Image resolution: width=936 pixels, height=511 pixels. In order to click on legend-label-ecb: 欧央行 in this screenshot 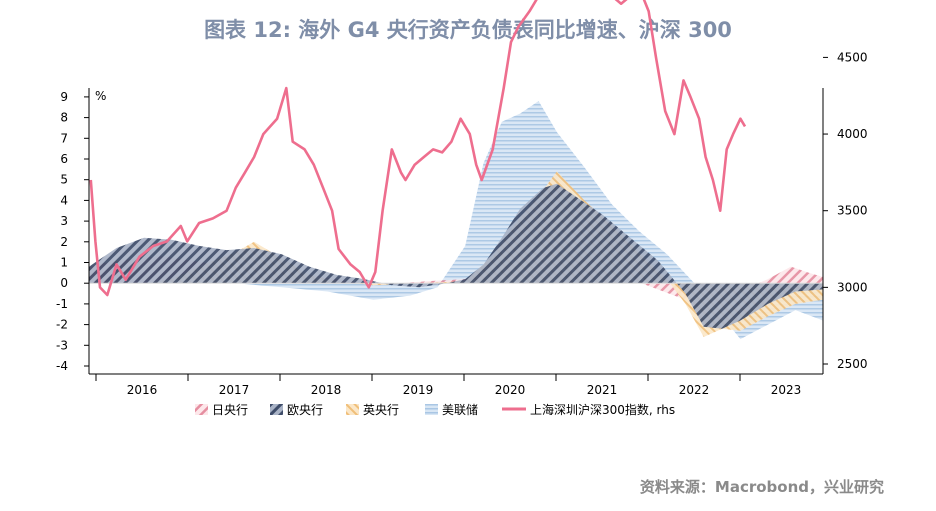, I will do `click(305, 410)`.